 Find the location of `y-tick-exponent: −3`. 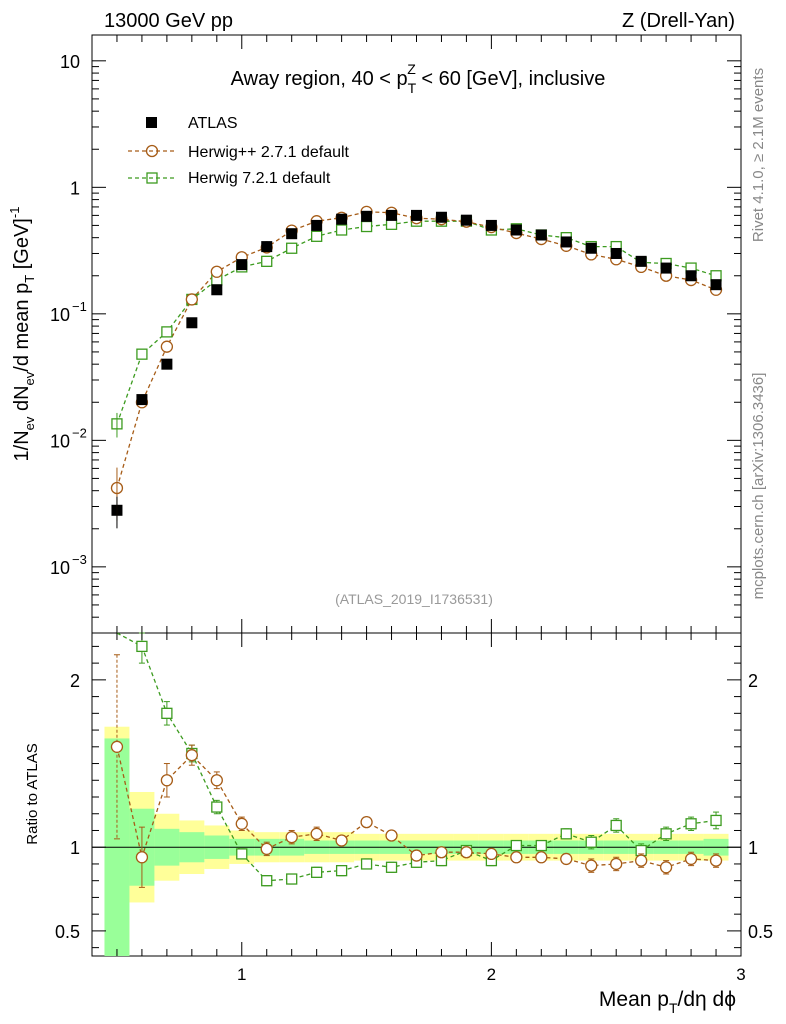

y-tick-exponent: −3 is located at coordinates (79, 559).